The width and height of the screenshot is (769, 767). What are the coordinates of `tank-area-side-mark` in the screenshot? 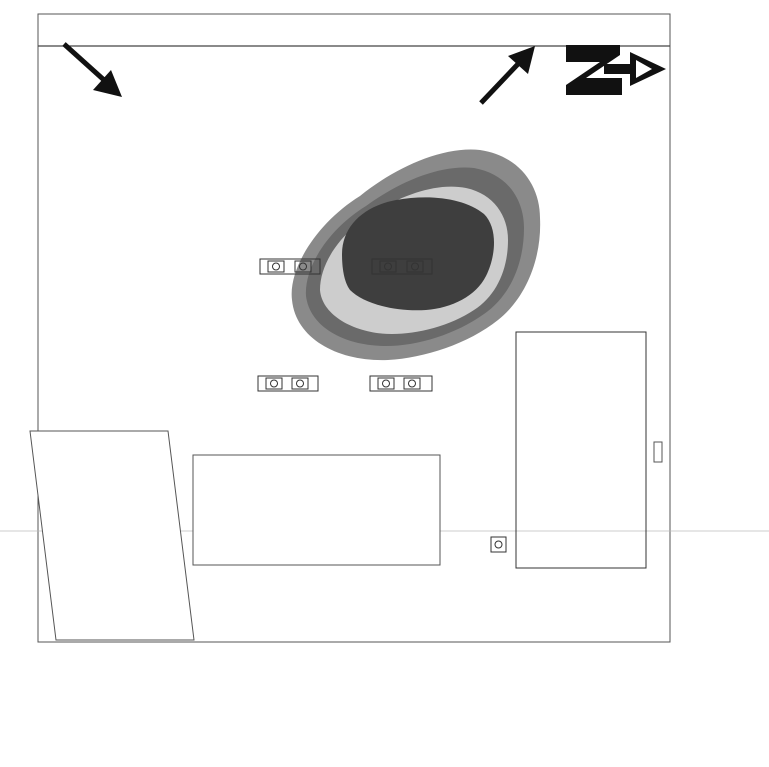 It's located at (658, 452).